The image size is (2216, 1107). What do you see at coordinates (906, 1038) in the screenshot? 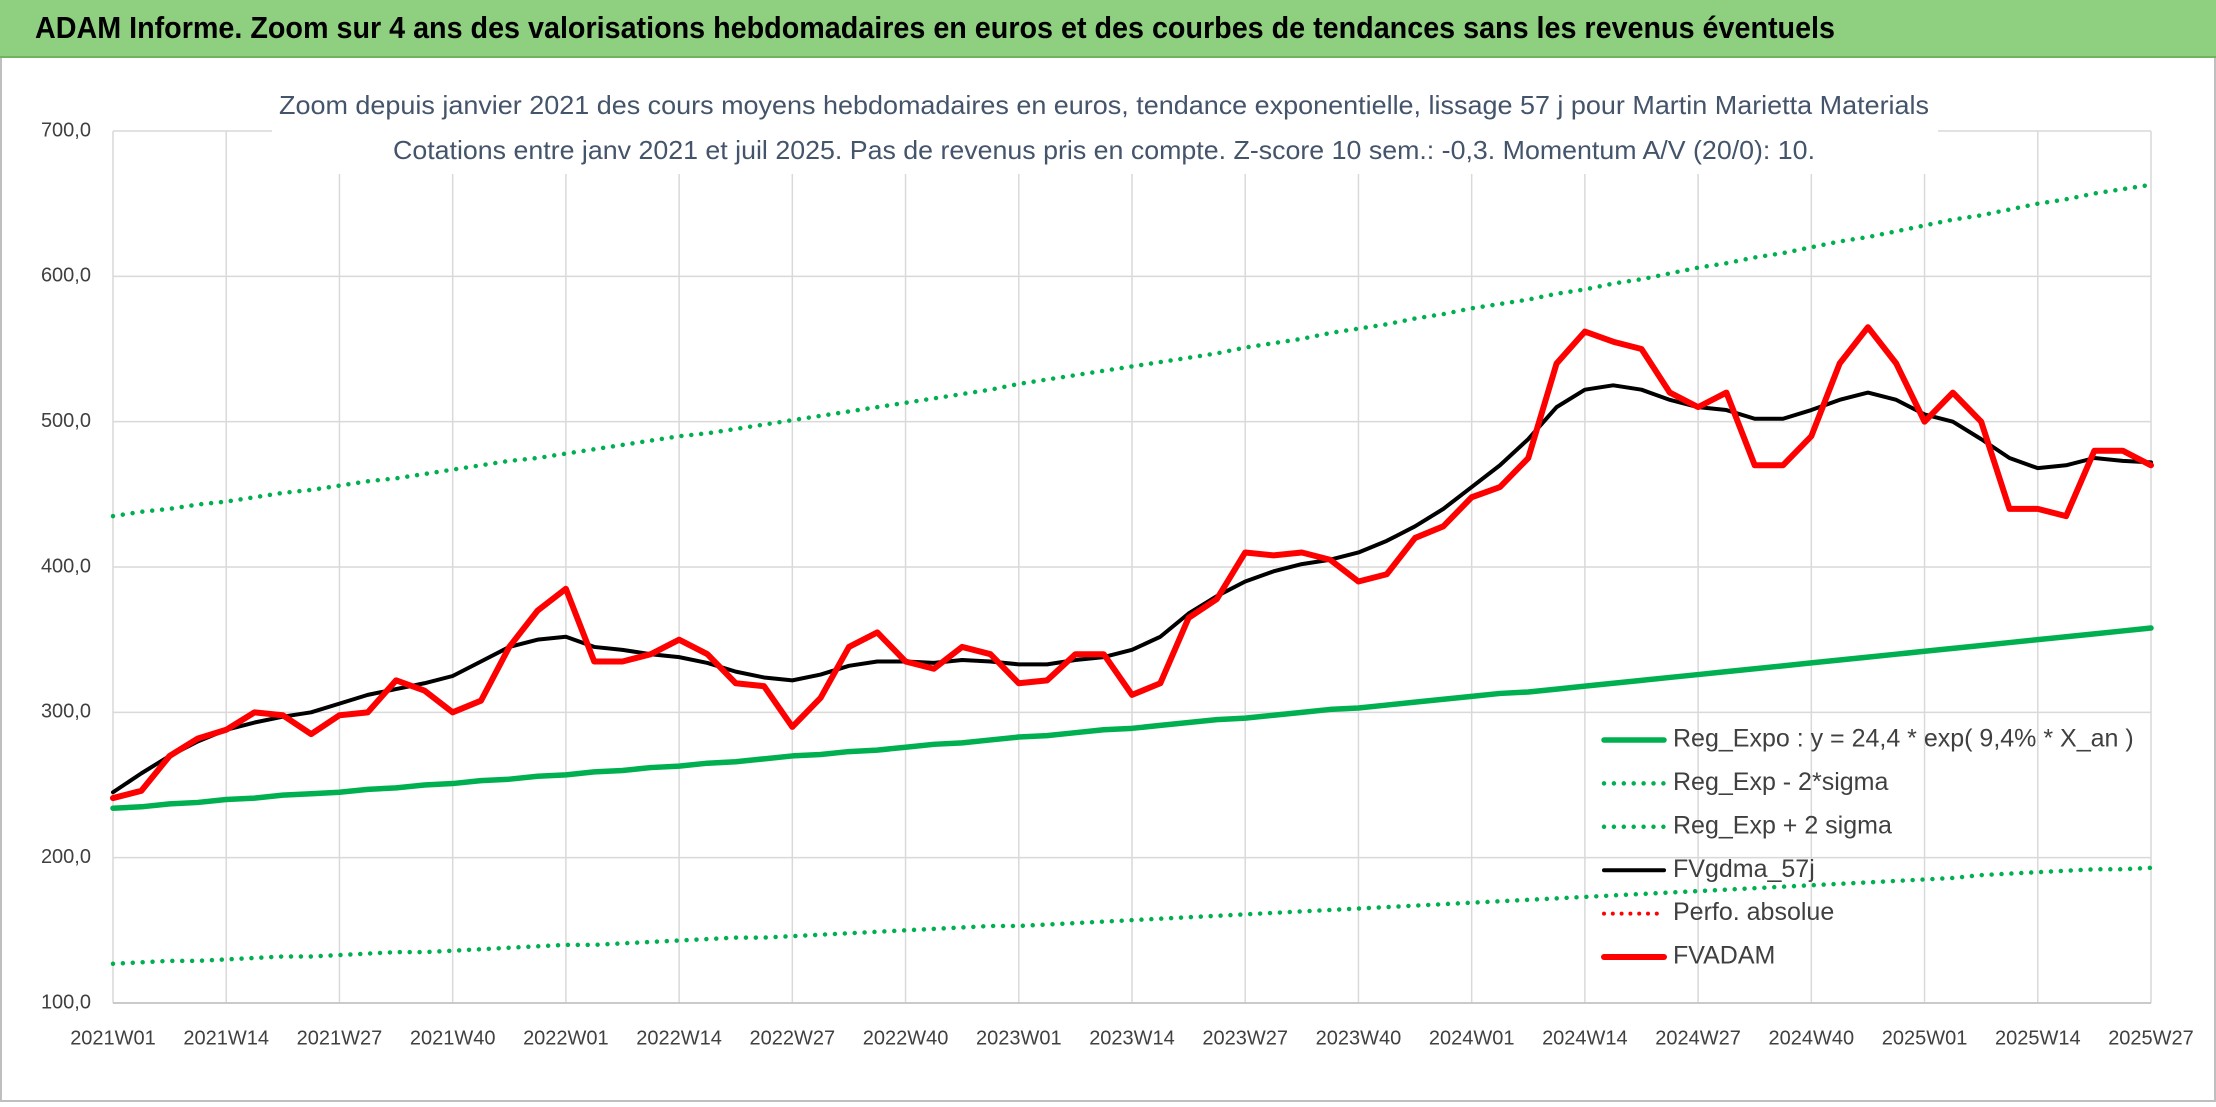
I see `x-tick-label: 2022W40` at bounding box center [906, 1038].